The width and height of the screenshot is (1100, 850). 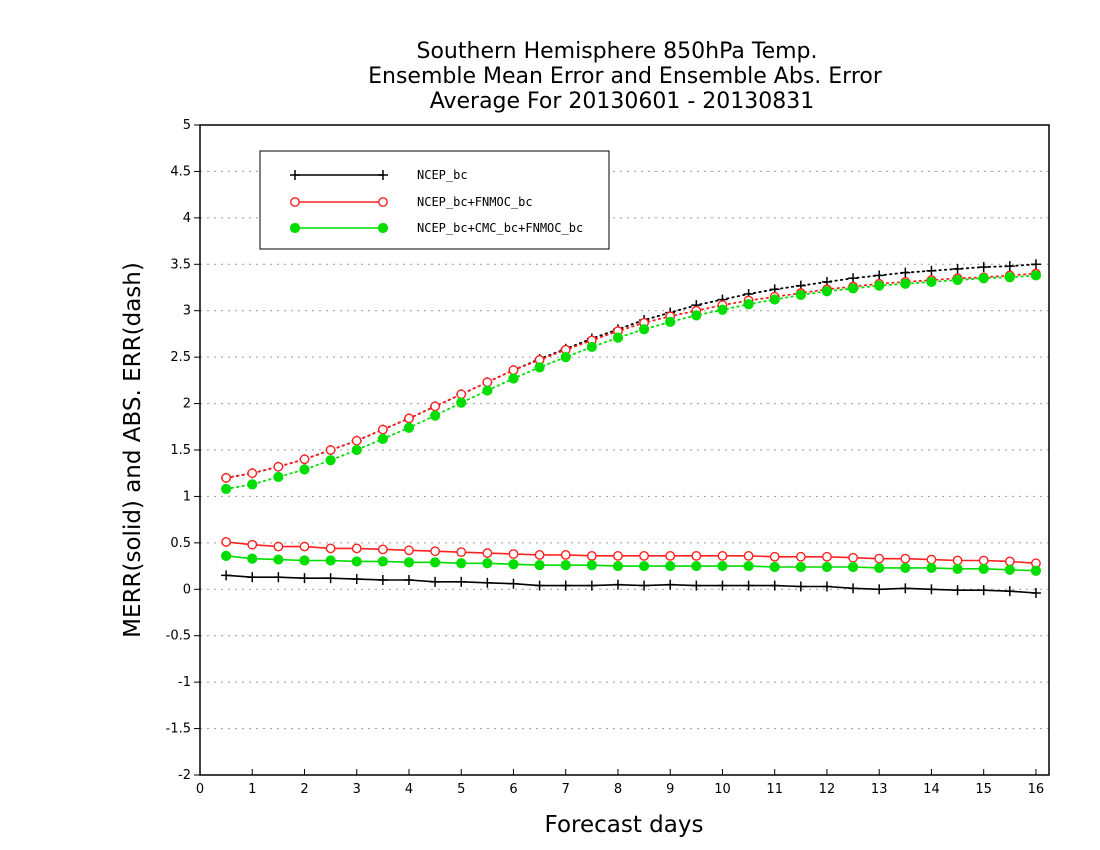 What do you see at coordinates (411, 202) in the screenshot?
I see `legend-entry-1: NCEP_bc+FNMOC_bc` at bounding box center [411, 202].